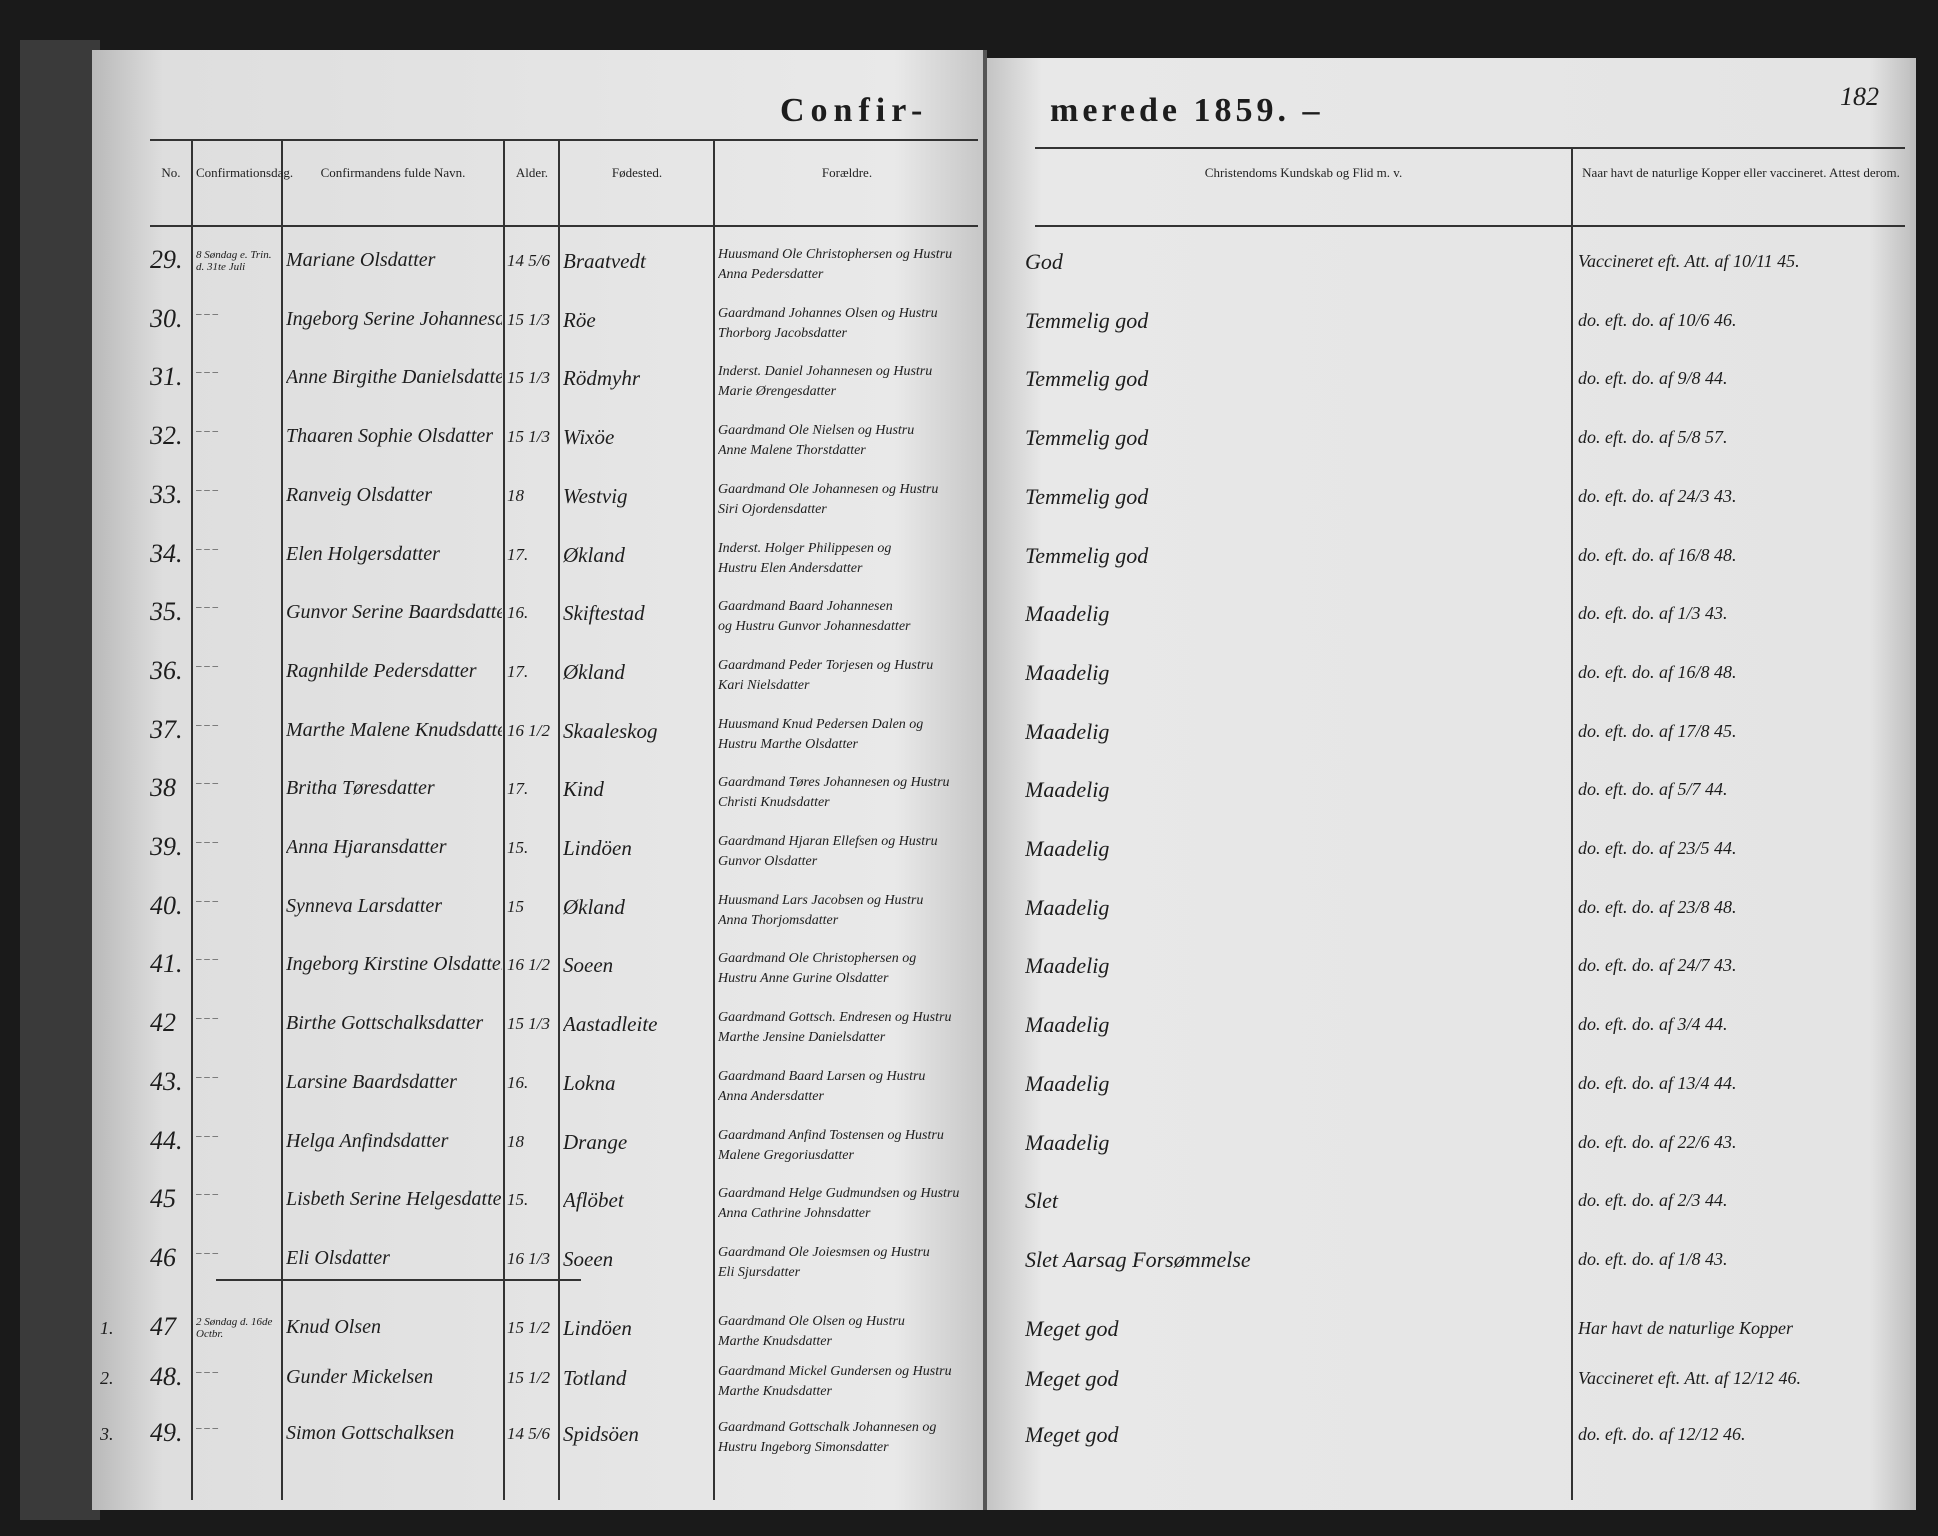 The height and width of the screenshot is (1536, 1938). What do you see at coordinates (1657, 554) in the screenshot?
I see `vaccination: do. eft. do. af 16/8 48.` at bounding box center [1657, 554].